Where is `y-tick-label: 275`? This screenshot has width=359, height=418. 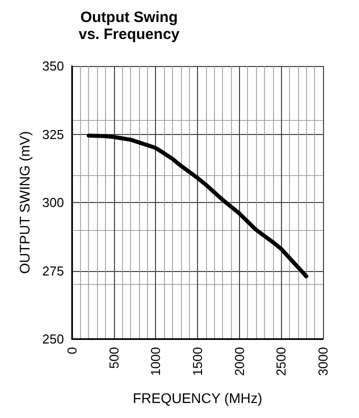
y-tick-label: 275 is located at coordinates (53, 270).